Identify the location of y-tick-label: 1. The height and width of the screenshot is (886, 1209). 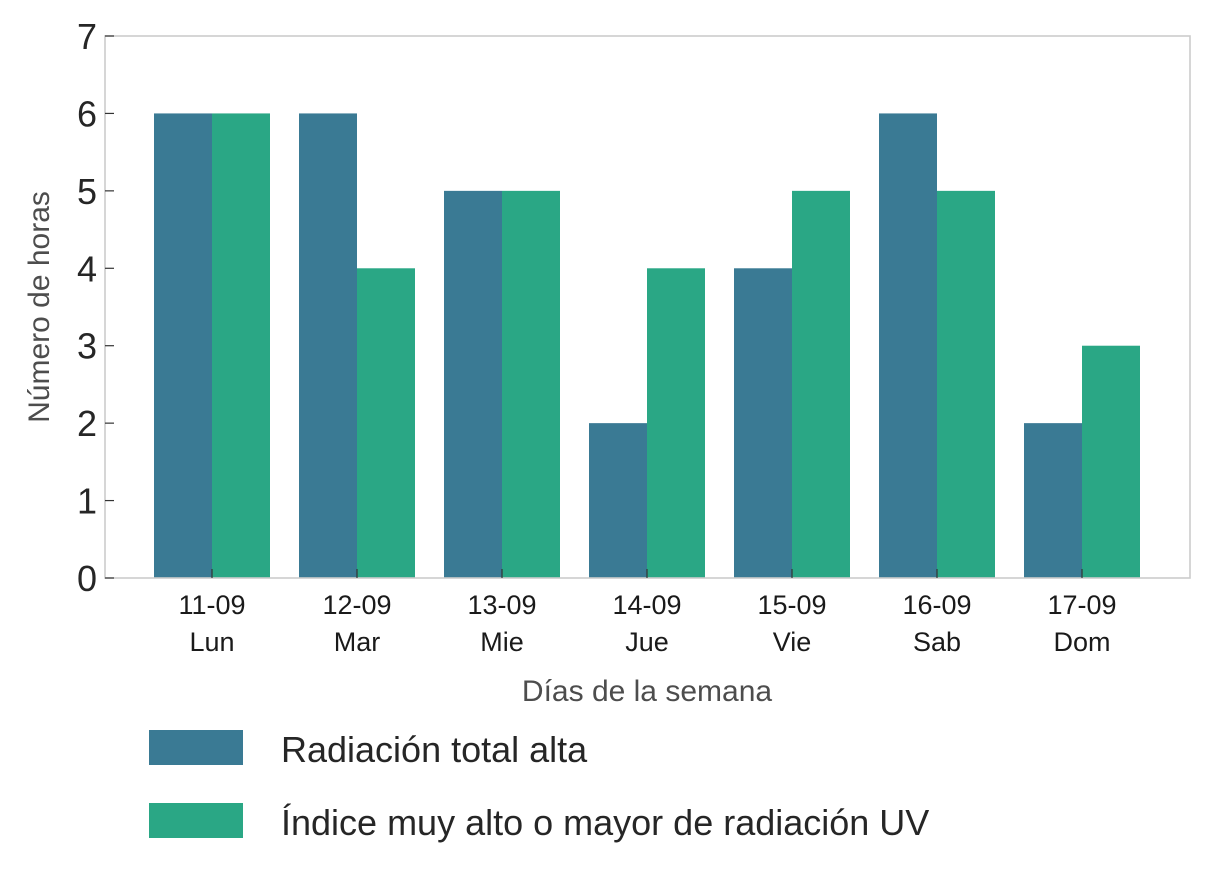
(87, 501).